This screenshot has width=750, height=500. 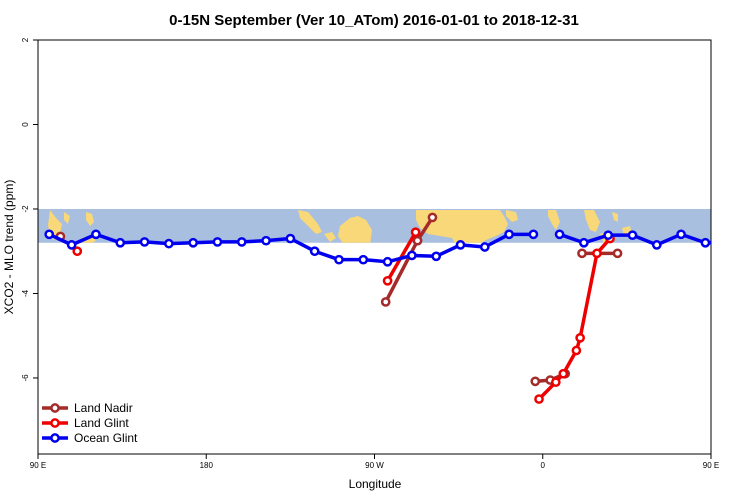 I want to click on legend-item: Land Nadir, so click(x=87, y=408).